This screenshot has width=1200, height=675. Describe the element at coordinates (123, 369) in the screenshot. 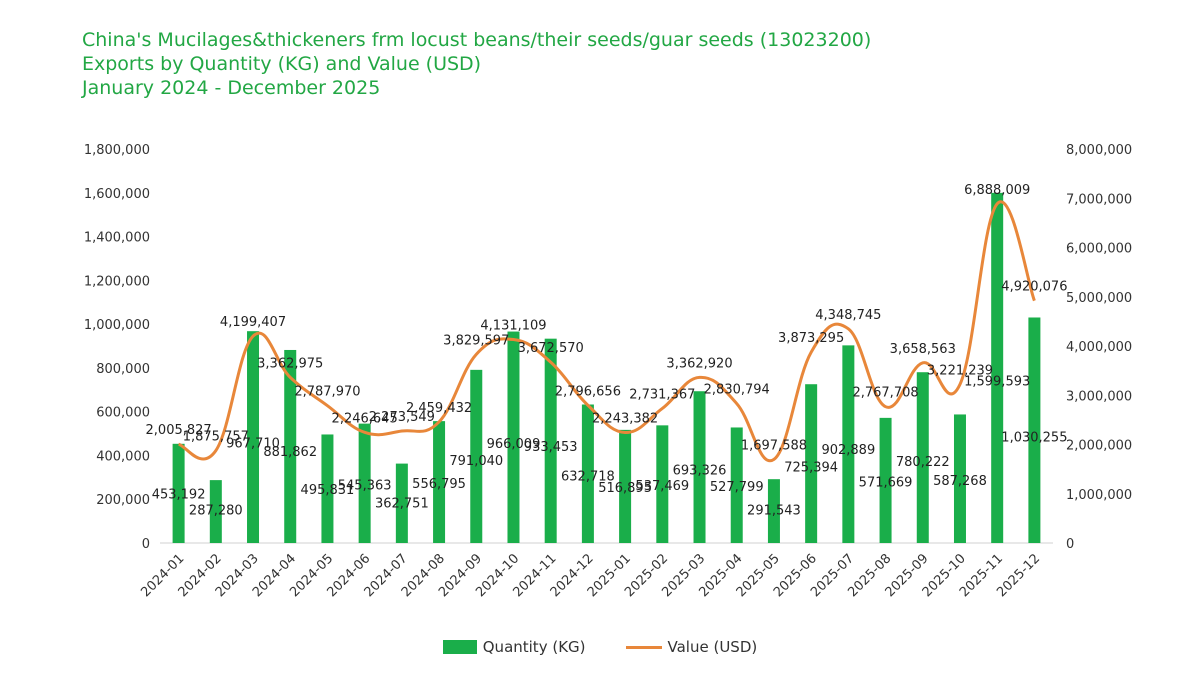

I see `y-left-tick-label: 800,000` at that location.